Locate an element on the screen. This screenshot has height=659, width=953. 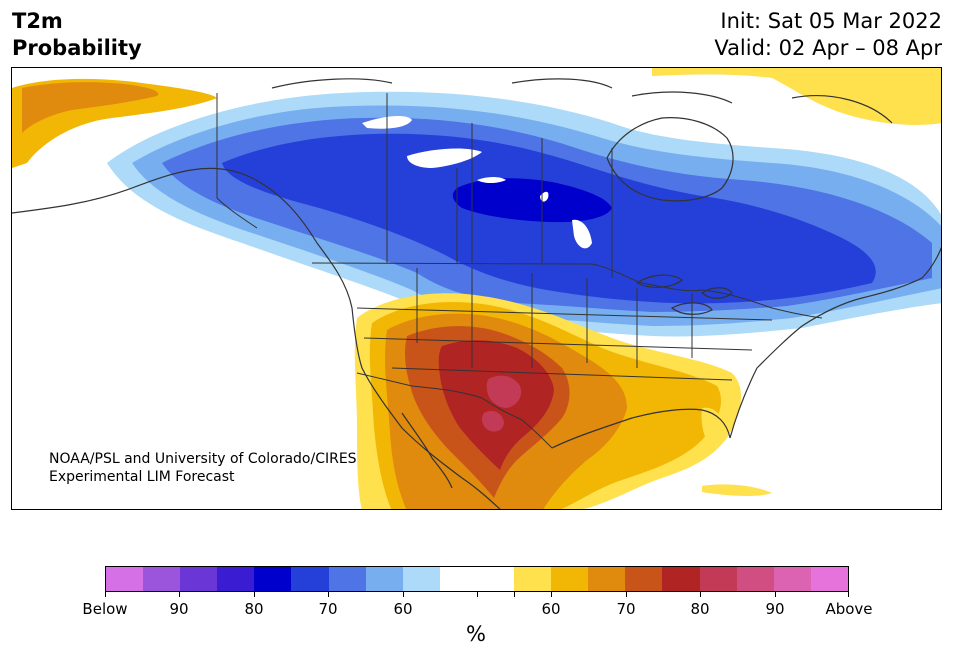
title-line-1: T2m is located at coordinates (37, 21).